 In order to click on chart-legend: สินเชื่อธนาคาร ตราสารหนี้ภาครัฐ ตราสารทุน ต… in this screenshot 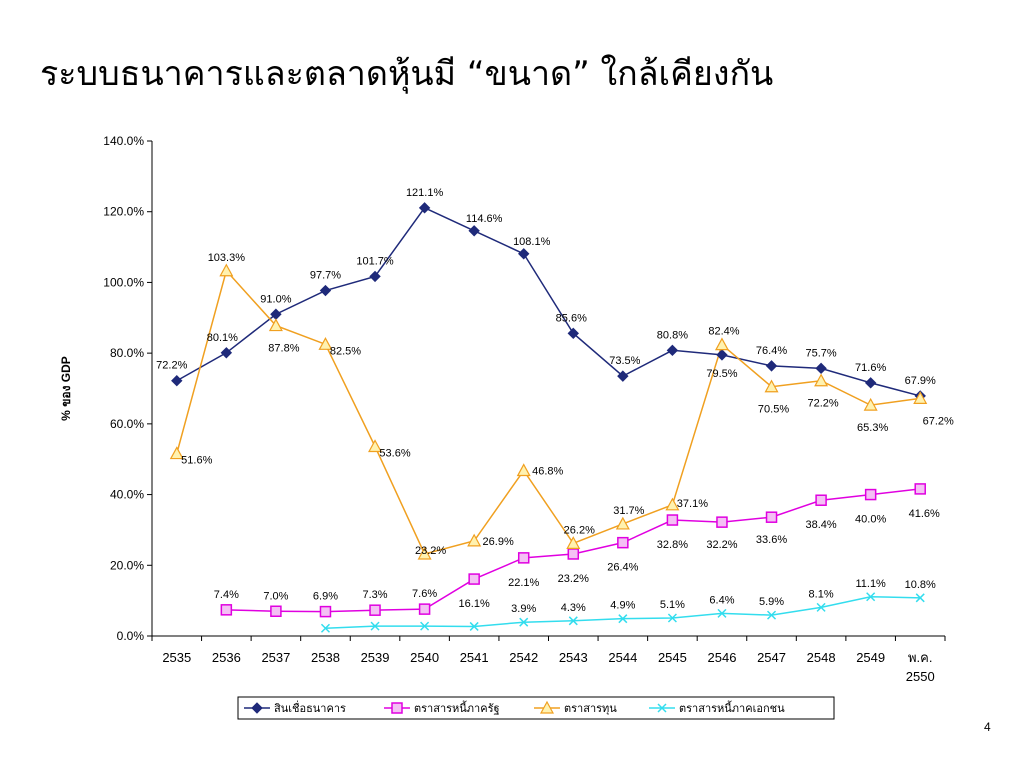, I will do `click(536, 708)`.